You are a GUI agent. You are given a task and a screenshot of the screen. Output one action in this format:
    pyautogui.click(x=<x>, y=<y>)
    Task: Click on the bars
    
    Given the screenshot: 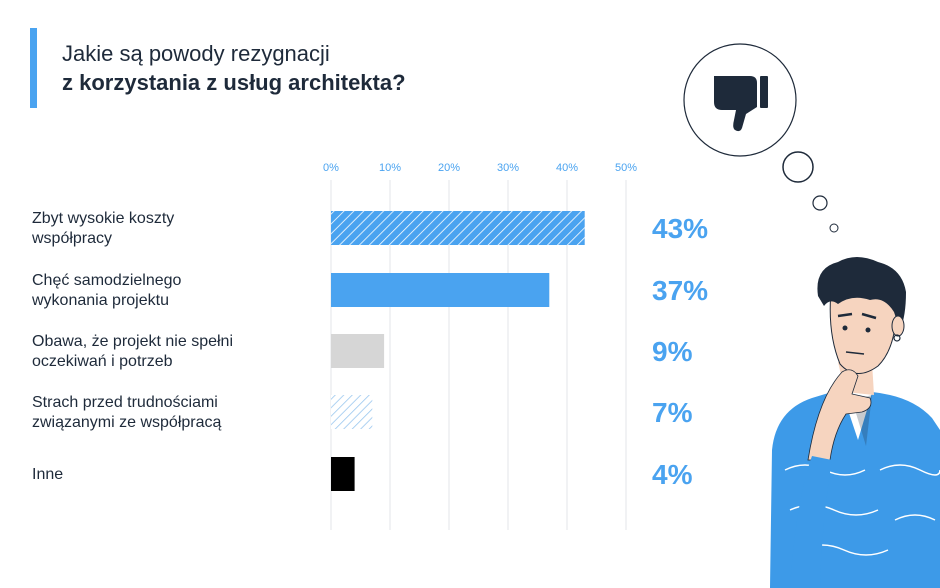 What is the action you would take?
    pyautogui.click(x=458, y=351)
    